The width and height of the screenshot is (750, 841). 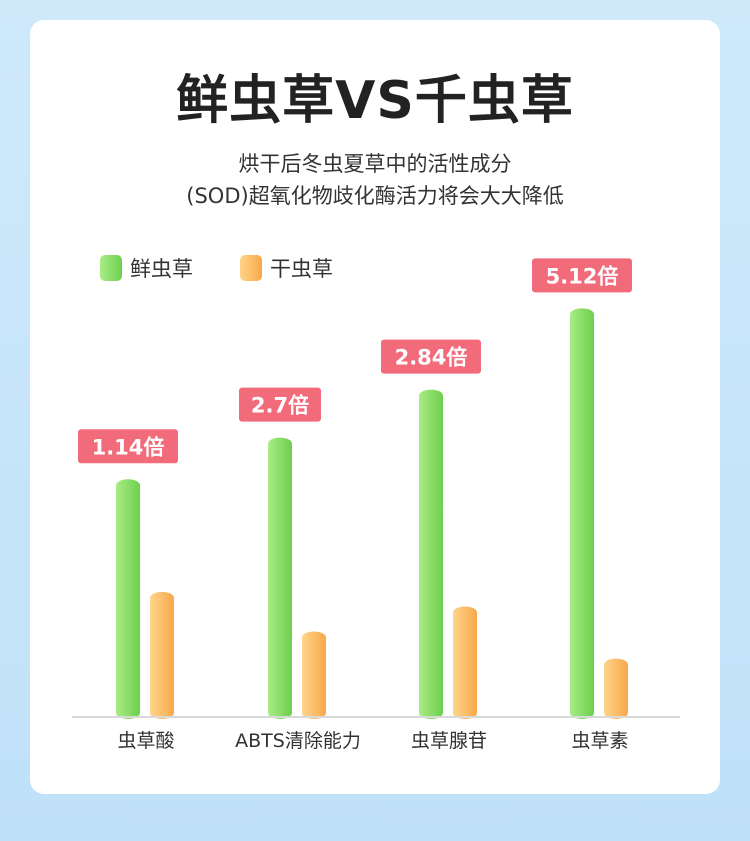 What do you see at coordinates (375, 196) in the screenshot?
I see `subtitle-line-2: (SOD)超氧化物歧化酶活力将会大大降低` at bounding box center [375, 196].